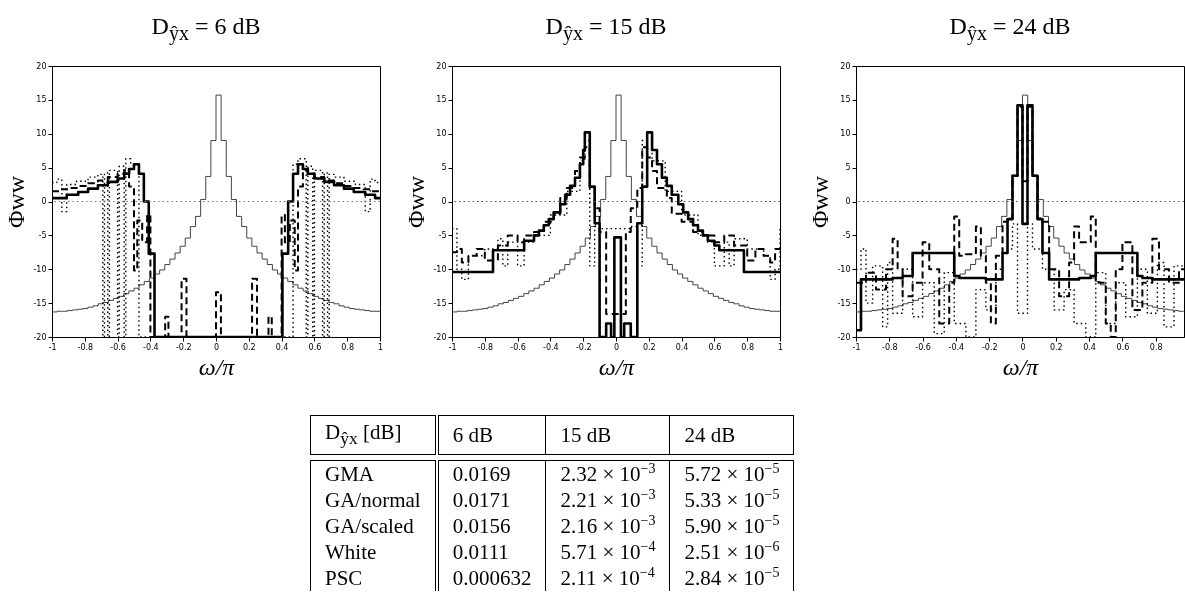 The height and width of the screenshot is (603, 1185). I want to click on text: 2.32 × 10$^{−3}$, so click(607, 473).